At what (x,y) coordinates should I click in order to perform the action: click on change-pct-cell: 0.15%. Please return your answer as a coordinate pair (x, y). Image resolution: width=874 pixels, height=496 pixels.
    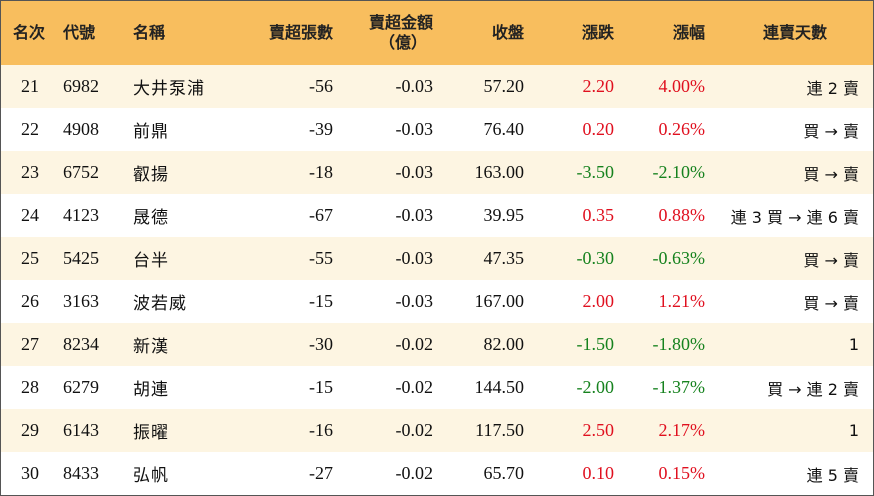
    Looking at the image, I should click on (682, 473).